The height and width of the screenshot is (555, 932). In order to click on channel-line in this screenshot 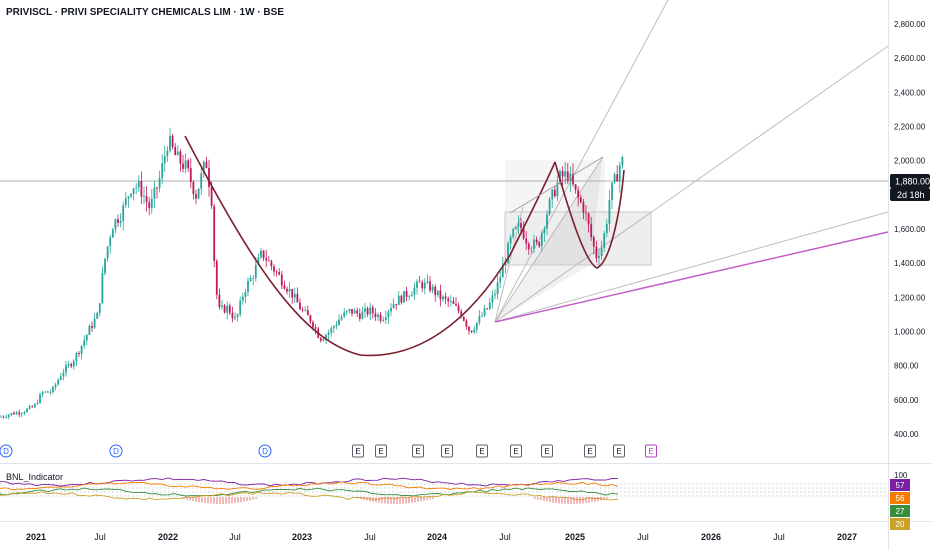, I will do `click(556, 185)`.